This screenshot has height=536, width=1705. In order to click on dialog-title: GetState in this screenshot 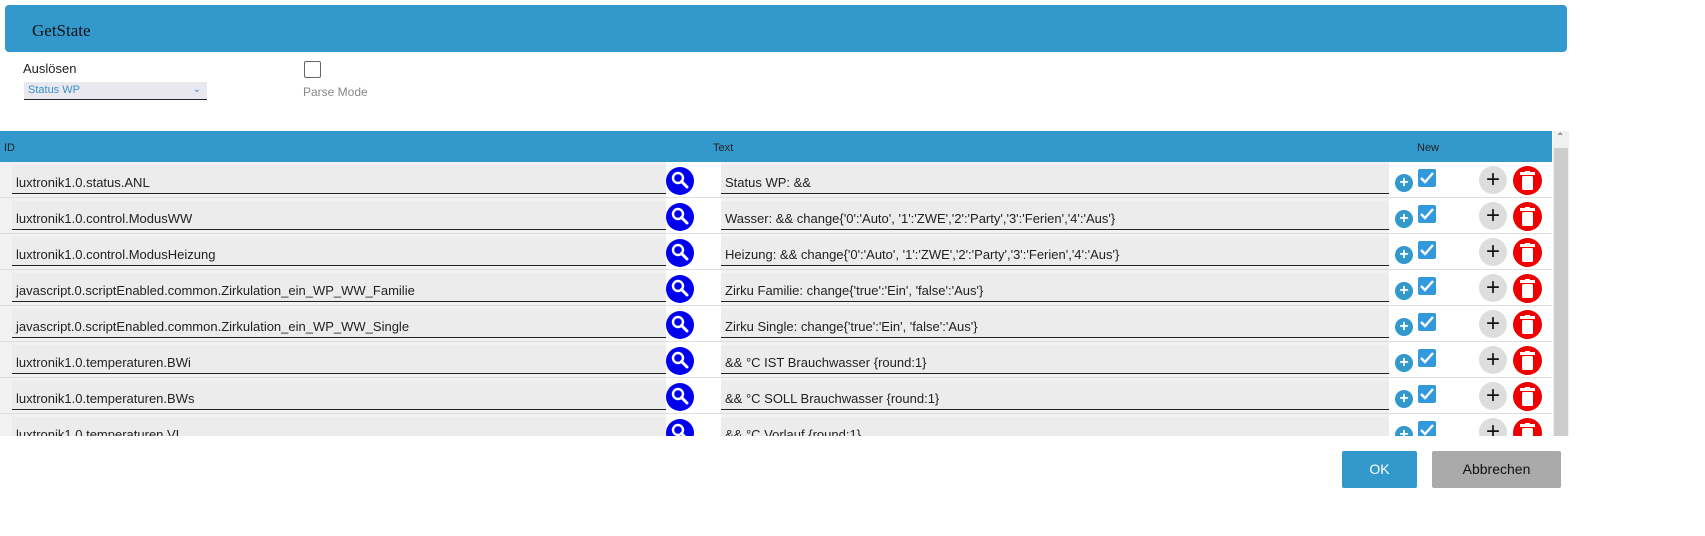, I will do `click(61, 30)`.